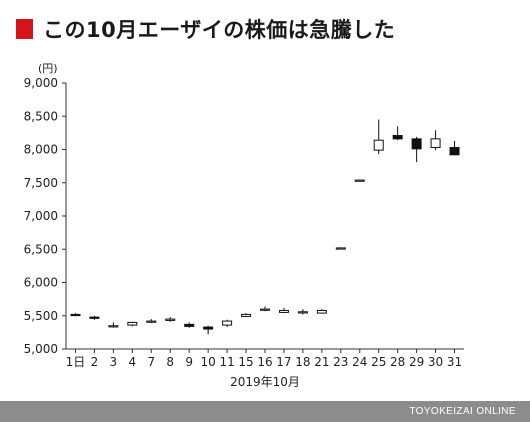  Describe the element at coordinates (170, 362) in the screenshot. I see `x-tick-label: 8` at that location.